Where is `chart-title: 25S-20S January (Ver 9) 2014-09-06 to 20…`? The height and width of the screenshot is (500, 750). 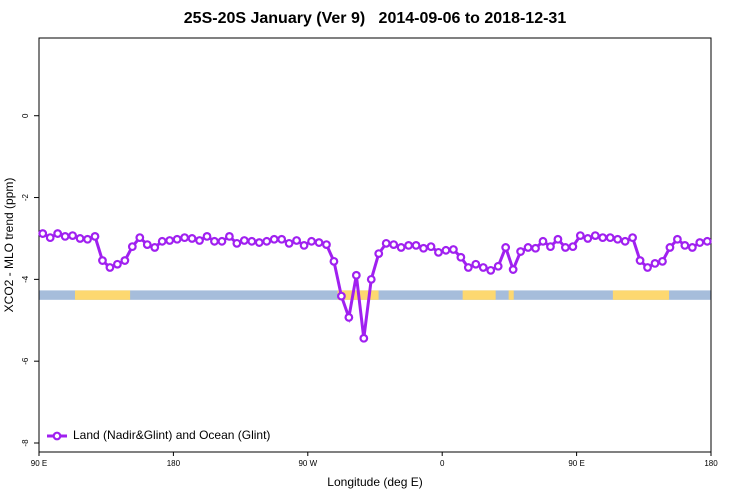
chart-title: 25S-20S January (Ver 9) 2014-09-06 to 20… is located at coordinates (375, 18).